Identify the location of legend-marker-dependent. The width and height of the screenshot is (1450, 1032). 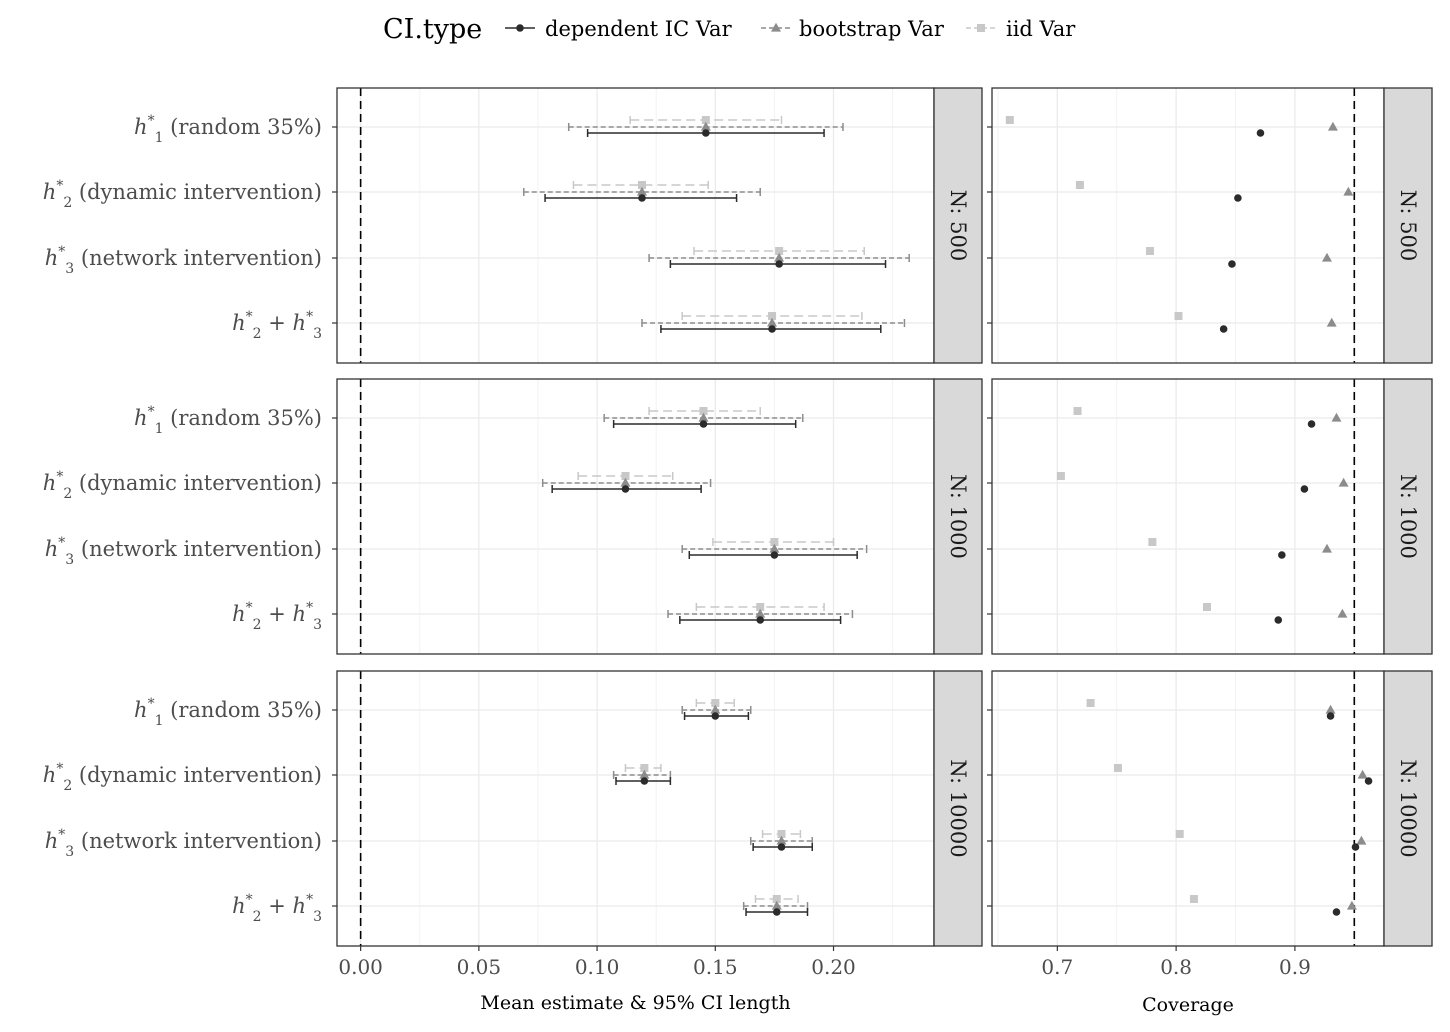
(520, 28).